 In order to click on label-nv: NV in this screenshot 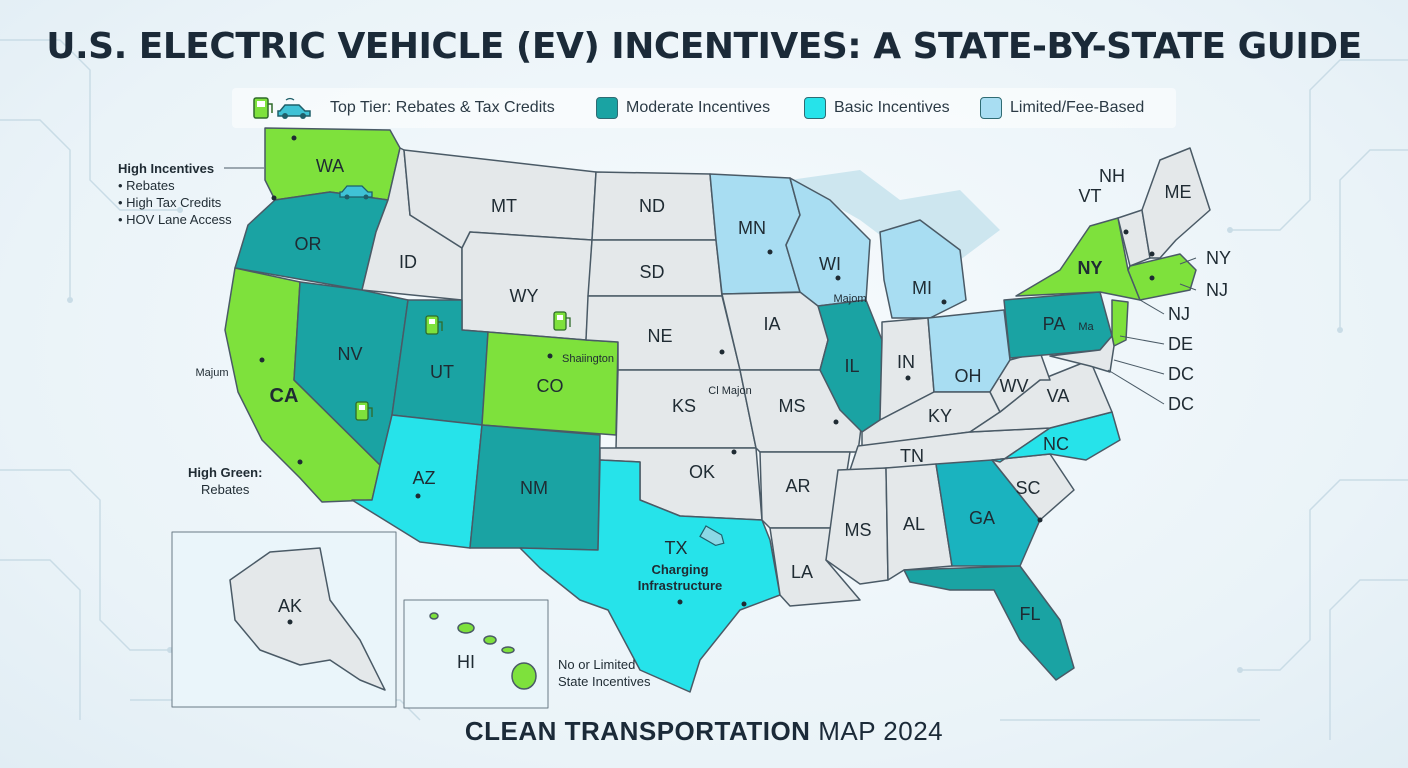, I will do `click(349, 354)`.